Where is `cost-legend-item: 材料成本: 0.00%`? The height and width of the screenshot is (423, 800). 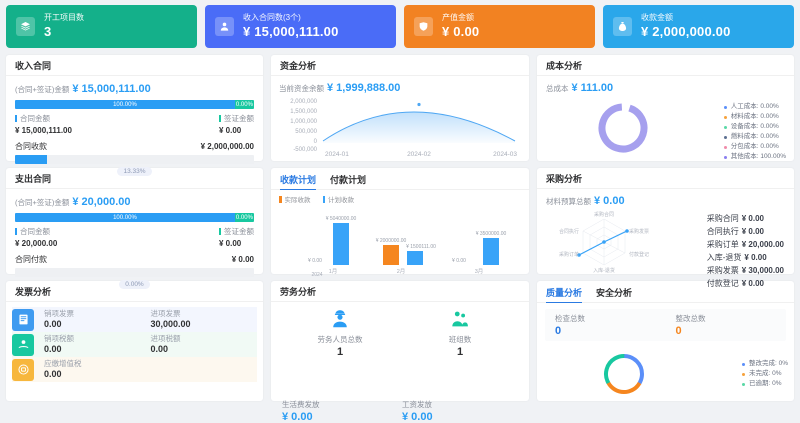
cost-legend-item: 材料成本: 0.00% is located at coordinates (755, 117).